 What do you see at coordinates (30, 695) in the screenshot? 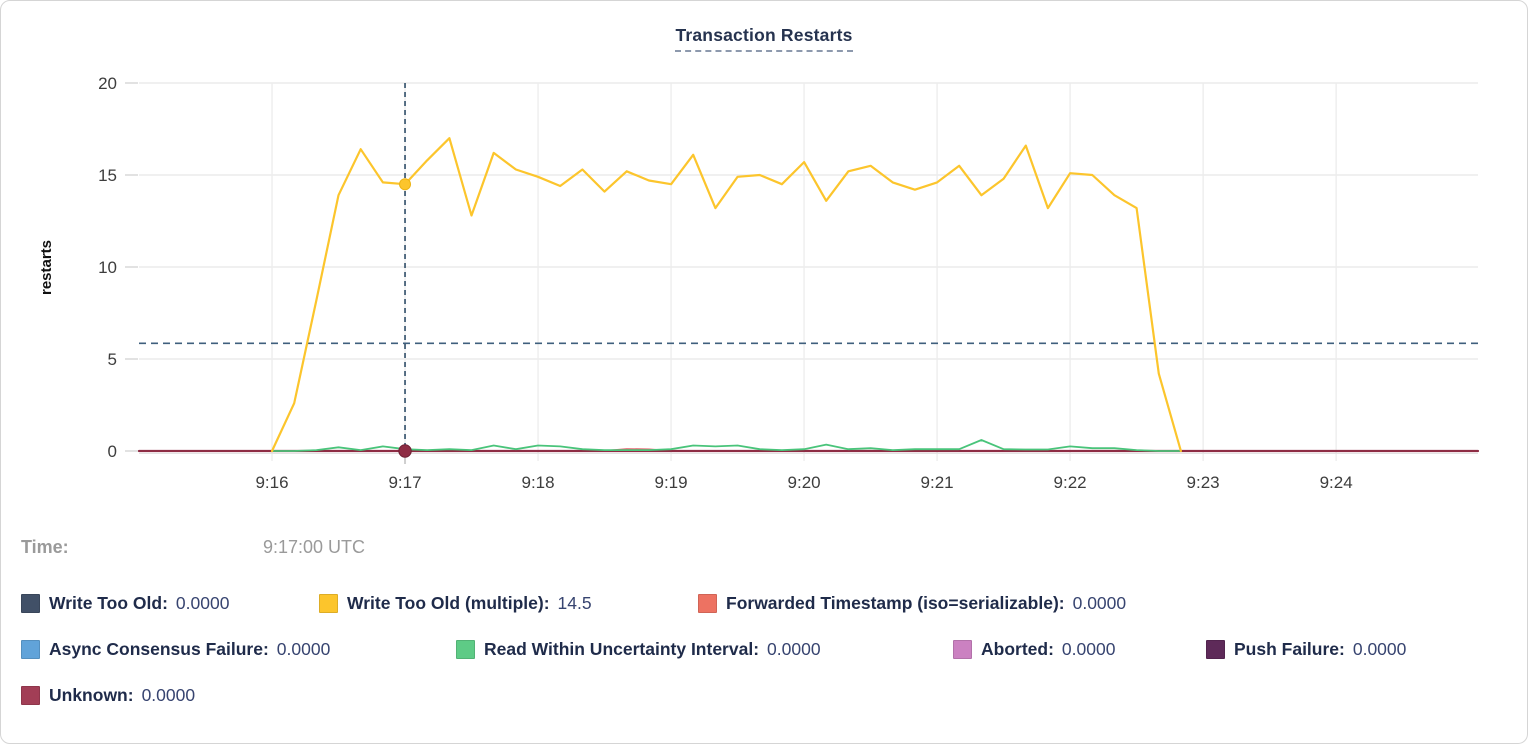
I see `legend-swatch-unknown` at bounding box center [30, 695].